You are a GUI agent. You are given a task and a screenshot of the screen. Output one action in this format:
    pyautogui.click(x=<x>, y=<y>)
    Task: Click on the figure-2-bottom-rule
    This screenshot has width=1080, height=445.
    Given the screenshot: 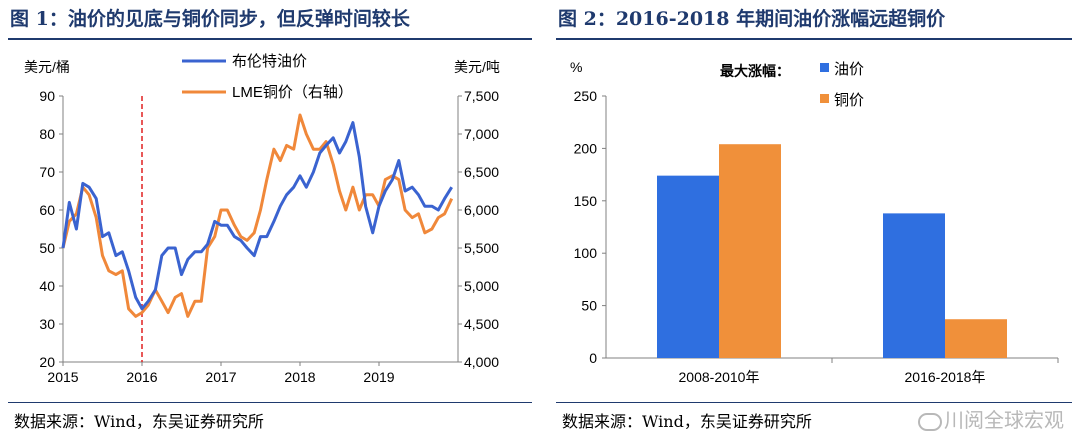 What is the action you would take?
    pyautogui.click(x=814, y=402)
    